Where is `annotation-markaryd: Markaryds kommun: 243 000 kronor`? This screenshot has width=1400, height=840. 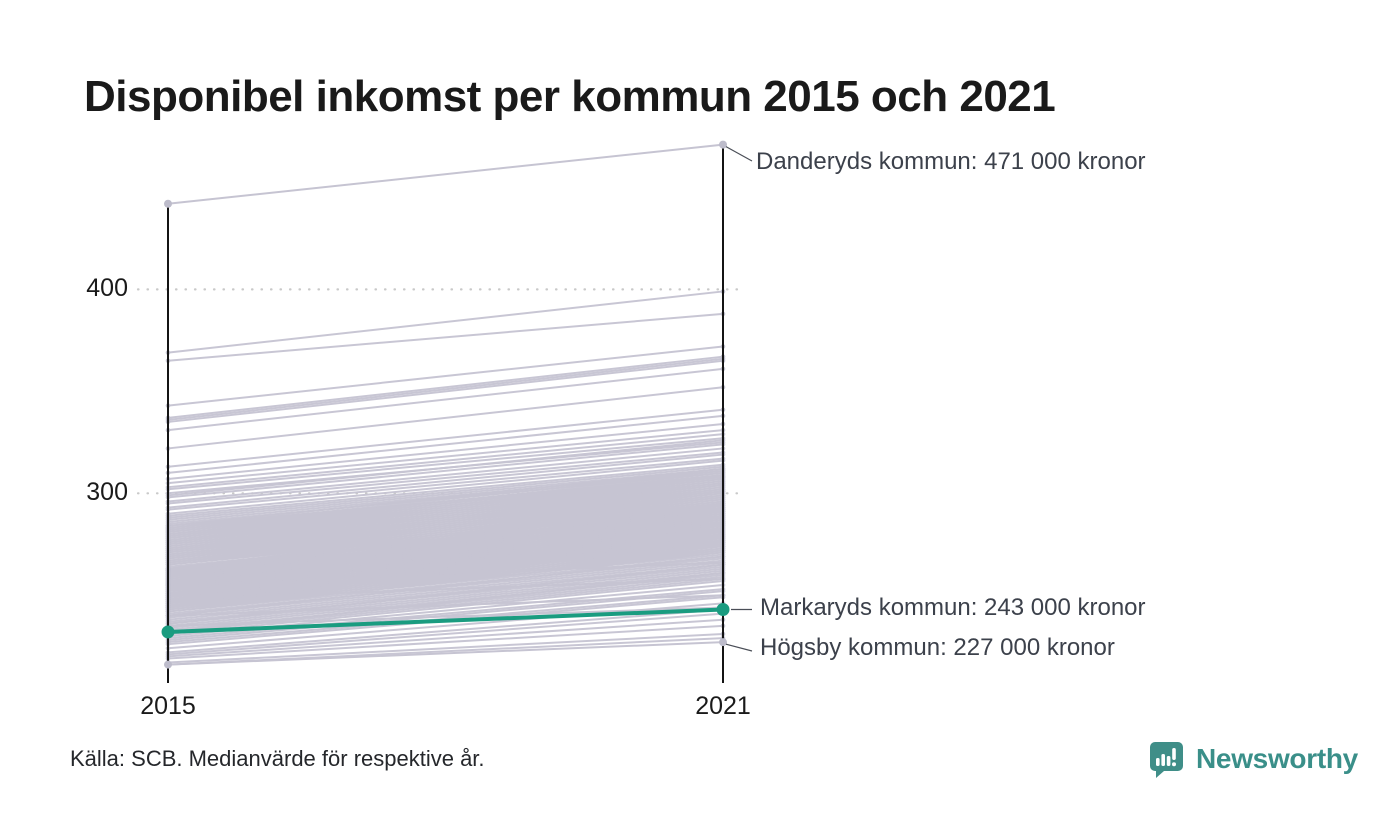
annotation-markaryd: Markaryds kommun: 243 000 kronor is located at coordinates (953, 607).